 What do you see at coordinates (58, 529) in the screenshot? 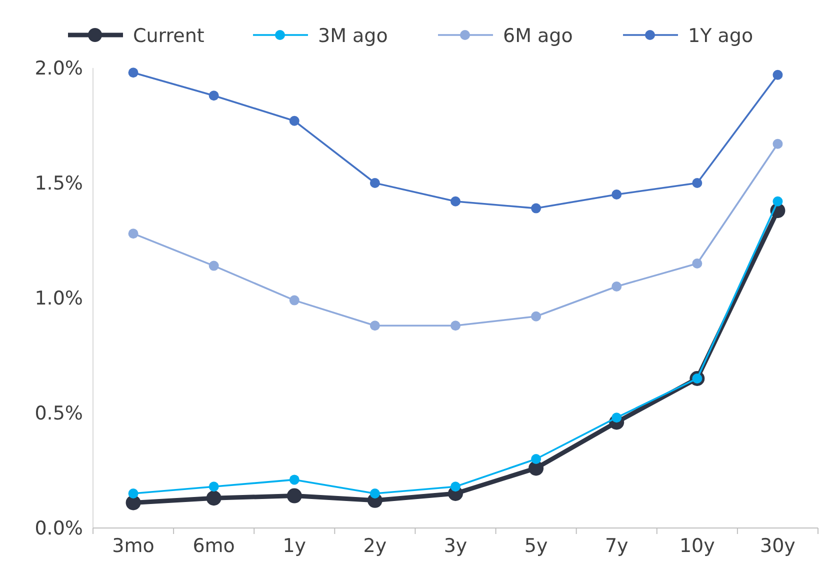
I see `y-tick-label: 0.0%` at bounding box center [58, 529].